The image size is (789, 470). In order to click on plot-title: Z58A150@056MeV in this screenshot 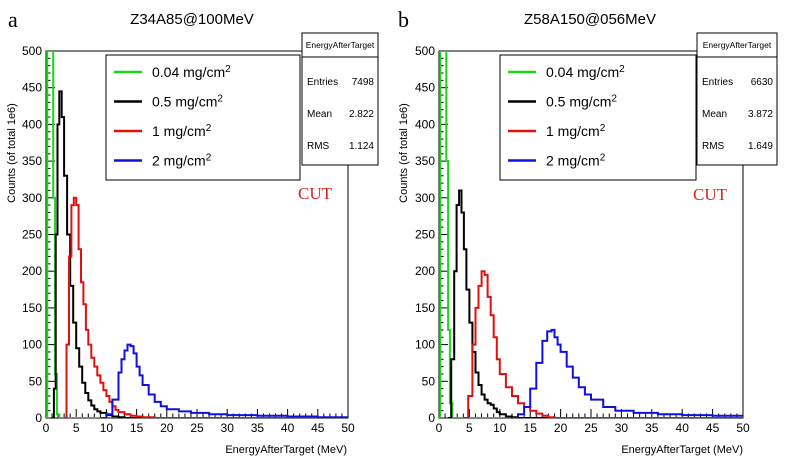, I will do `click(590, 19)`.